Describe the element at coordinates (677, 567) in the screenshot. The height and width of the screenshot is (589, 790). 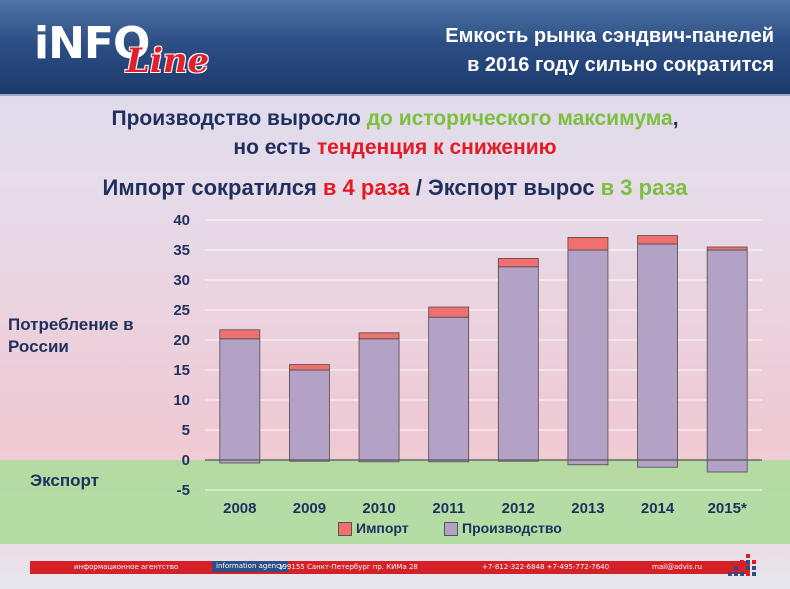
I see `footer-email: mail@advis.ru` at that location.